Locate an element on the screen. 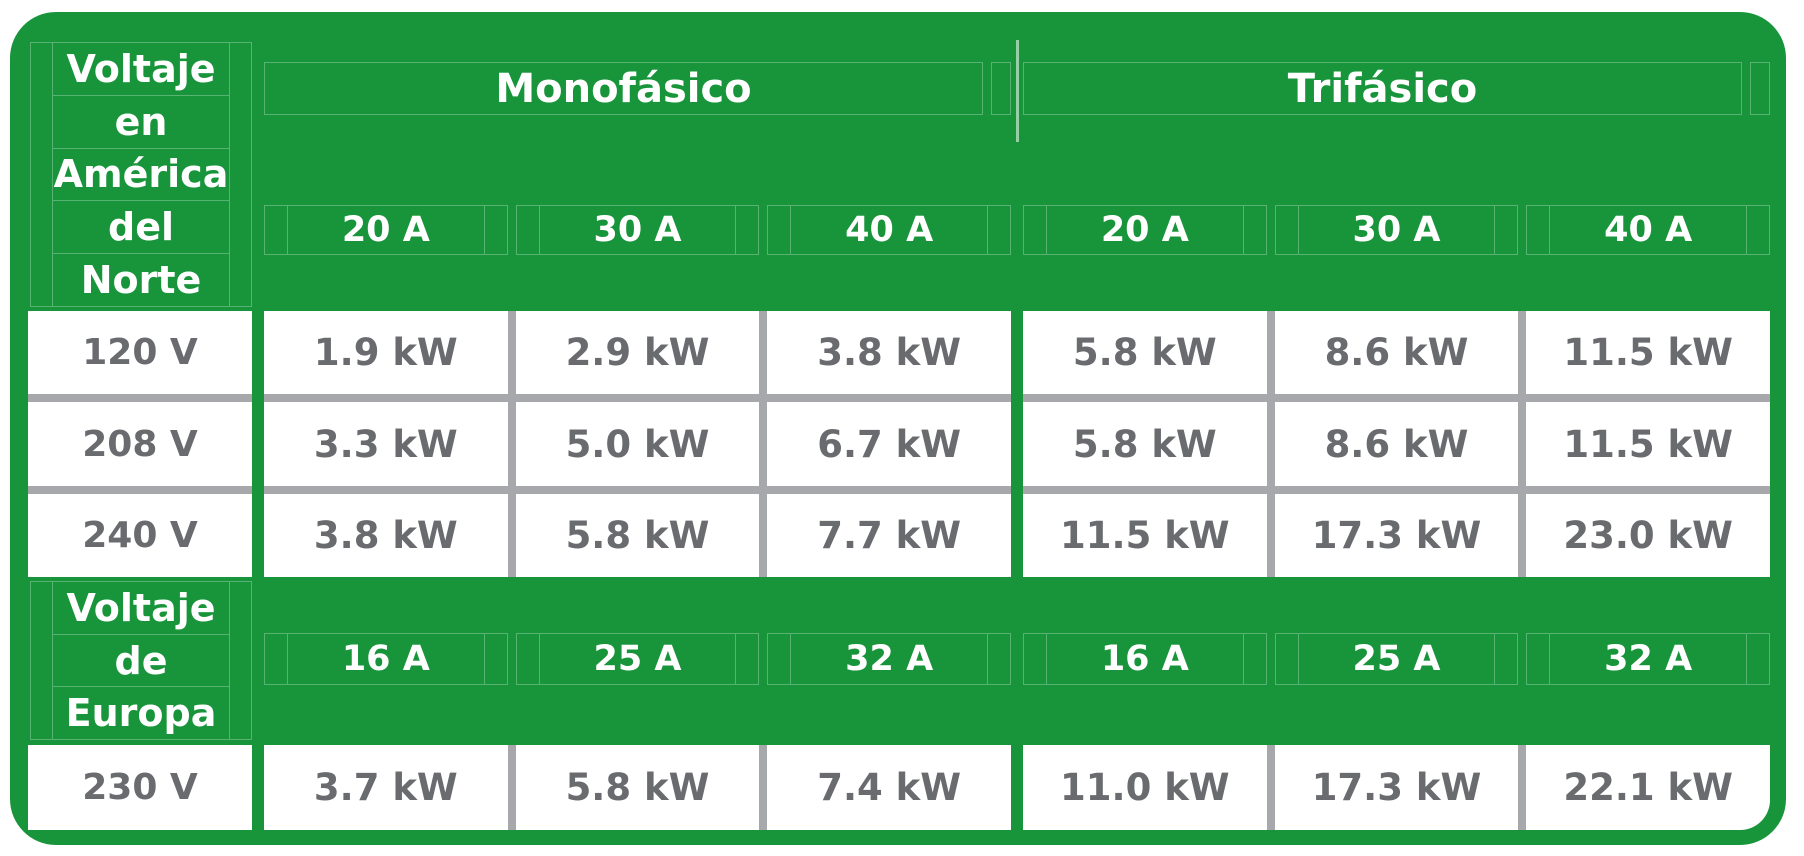  amp-header-cell: 16 A is located at coordinates (386, 659).